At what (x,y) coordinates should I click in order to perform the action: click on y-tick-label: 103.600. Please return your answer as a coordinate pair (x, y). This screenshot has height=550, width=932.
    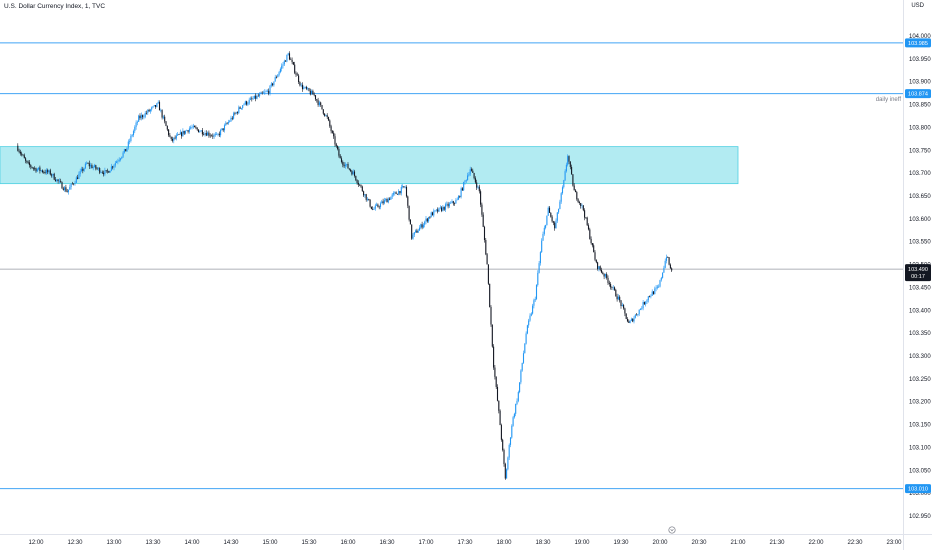
    Looking at the image, I should click on (920, 220).